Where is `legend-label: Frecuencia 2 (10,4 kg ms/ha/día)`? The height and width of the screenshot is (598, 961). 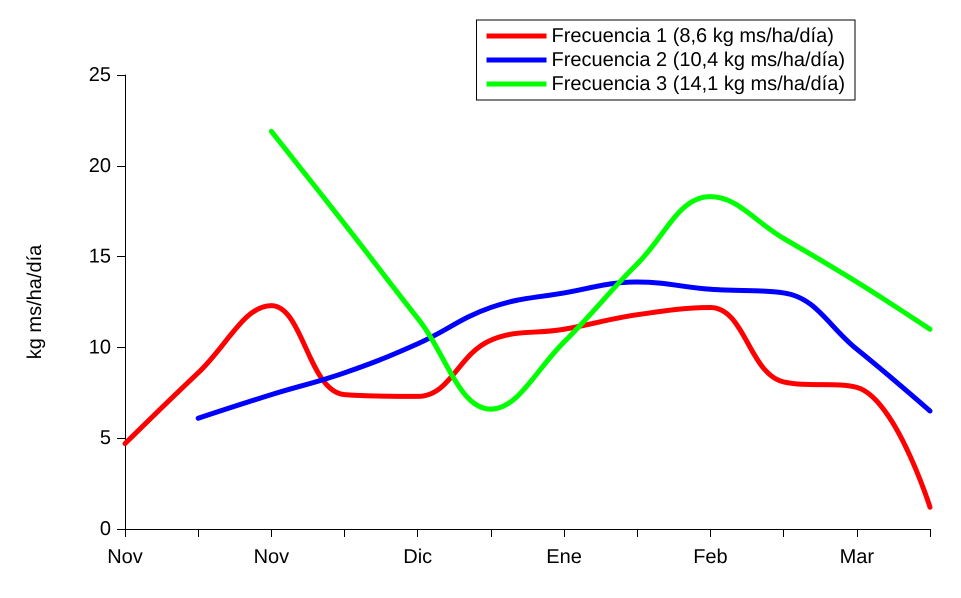 legend-label: Frecuencia 2 (10,4 kg ms/ha/día) is located at coordinates (699, 60).